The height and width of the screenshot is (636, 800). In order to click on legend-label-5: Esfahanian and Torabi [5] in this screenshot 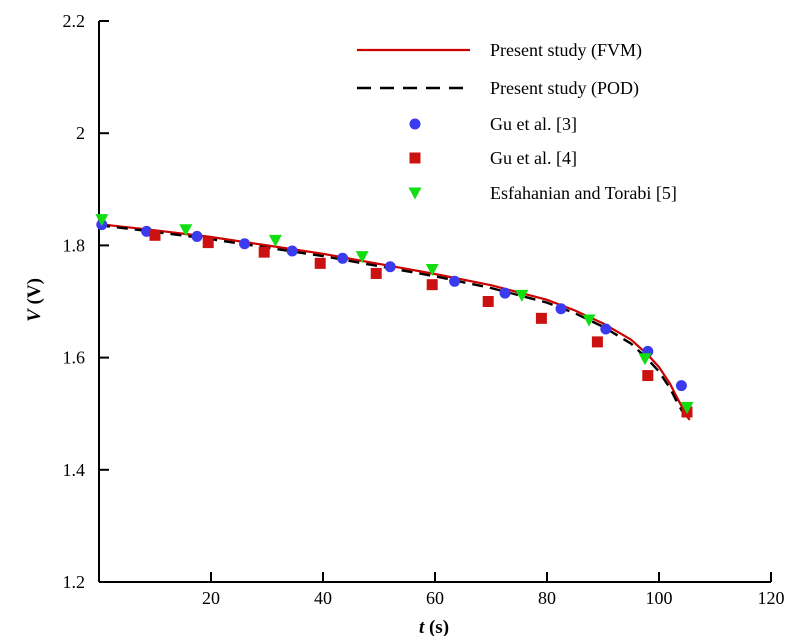, I will do `click(583, 193)`.